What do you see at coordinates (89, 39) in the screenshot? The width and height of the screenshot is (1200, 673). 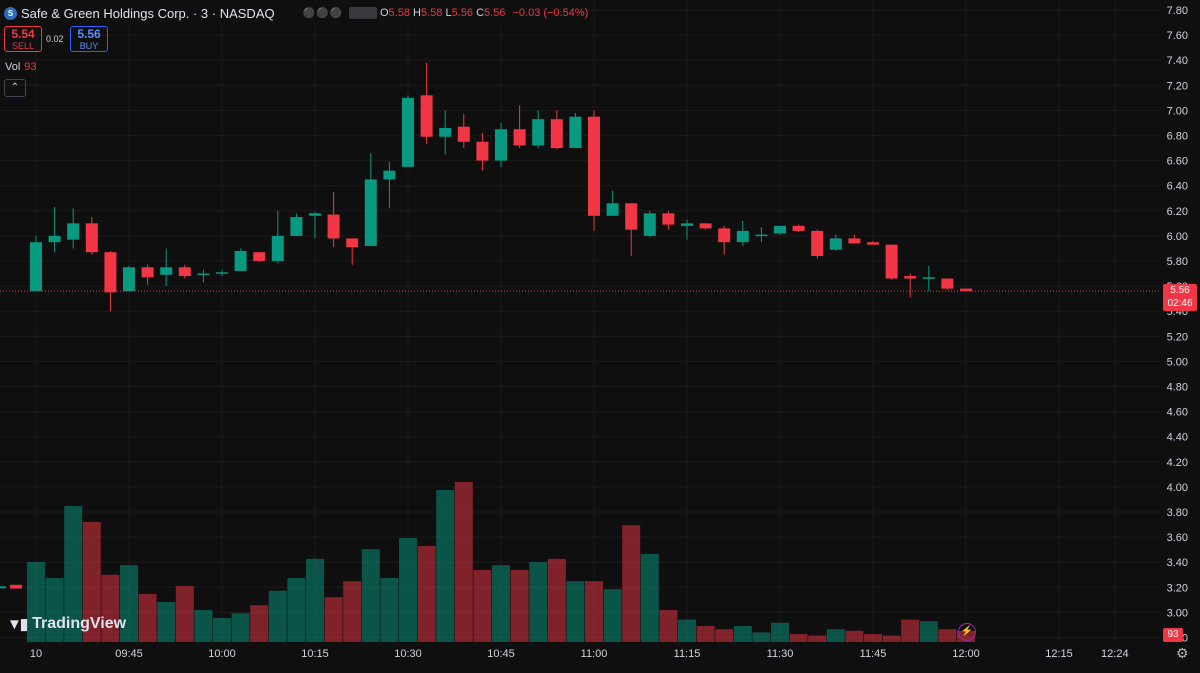 I see `buy-button: 5.56 BUY` at bounding box center [89, 39].